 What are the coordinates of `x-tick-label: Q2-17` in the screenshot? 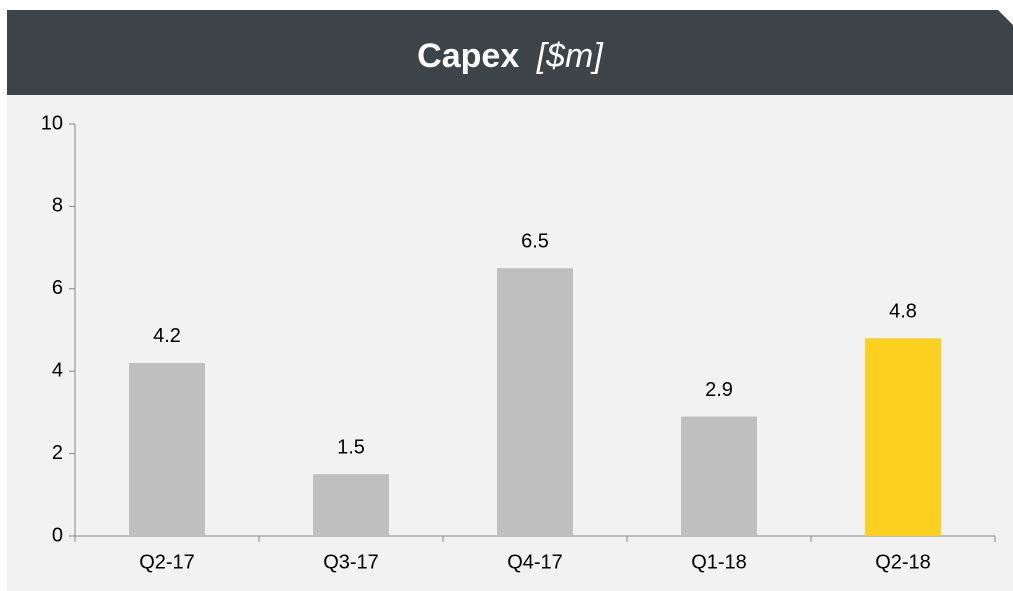 It's located at (167, 562).